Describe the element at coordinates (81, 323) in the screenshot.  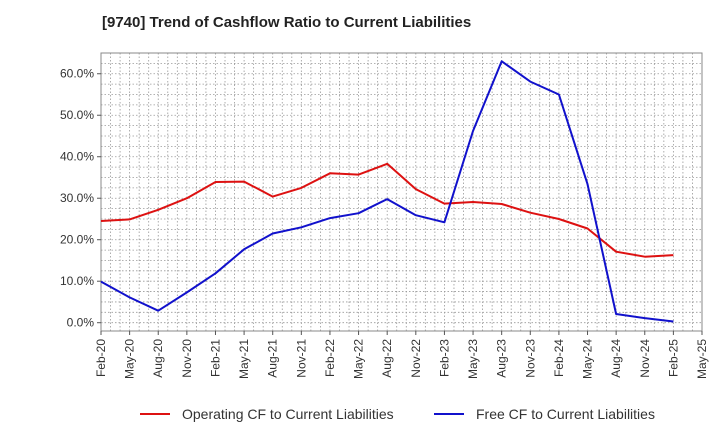
I see `y-tick-label: 0.0%` at that location.